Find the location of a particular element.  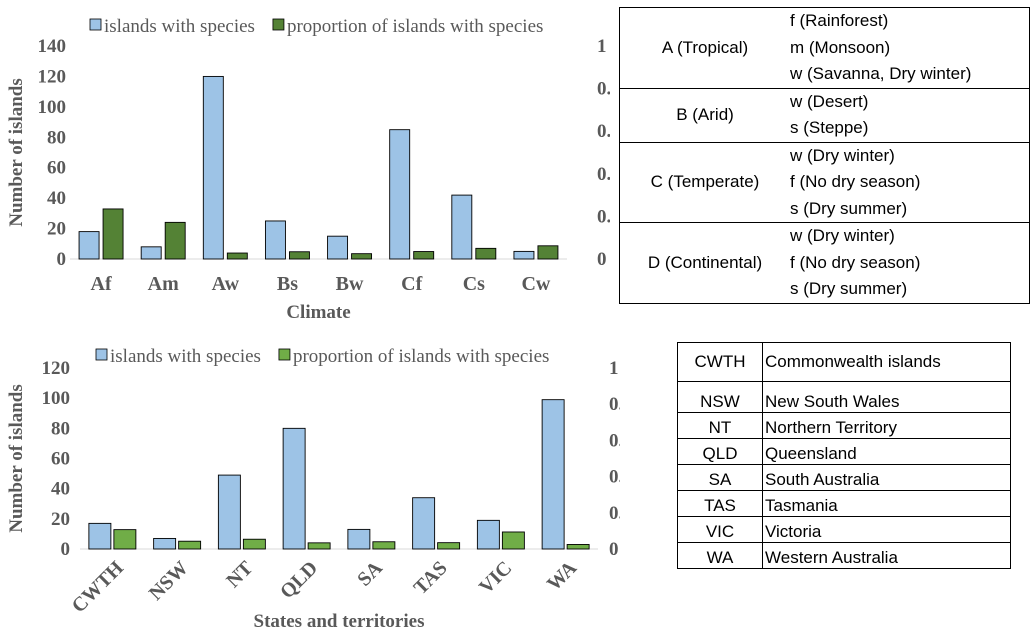

state-abbreviation: WA is located at coordinates (720, 555).